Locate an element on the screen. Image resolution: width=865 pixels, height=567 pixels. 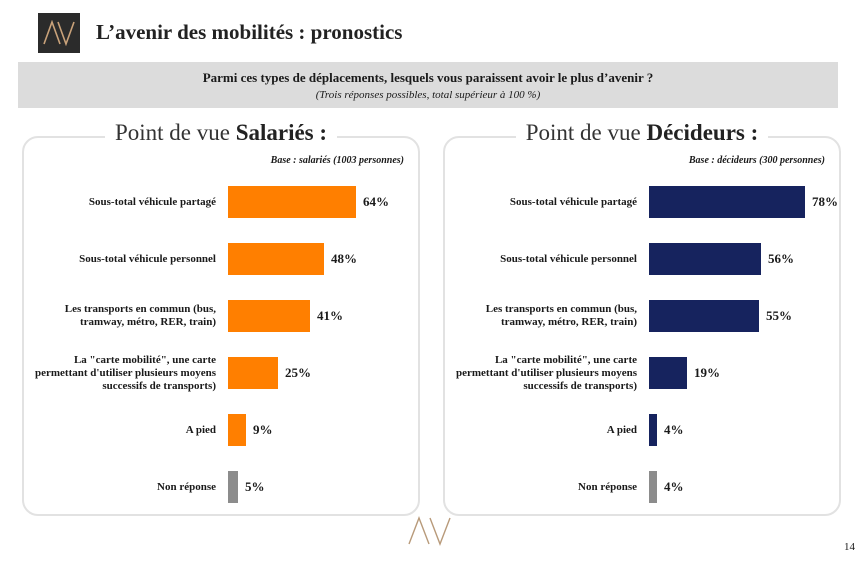
brand-logo is located at coordinates (59, 33).